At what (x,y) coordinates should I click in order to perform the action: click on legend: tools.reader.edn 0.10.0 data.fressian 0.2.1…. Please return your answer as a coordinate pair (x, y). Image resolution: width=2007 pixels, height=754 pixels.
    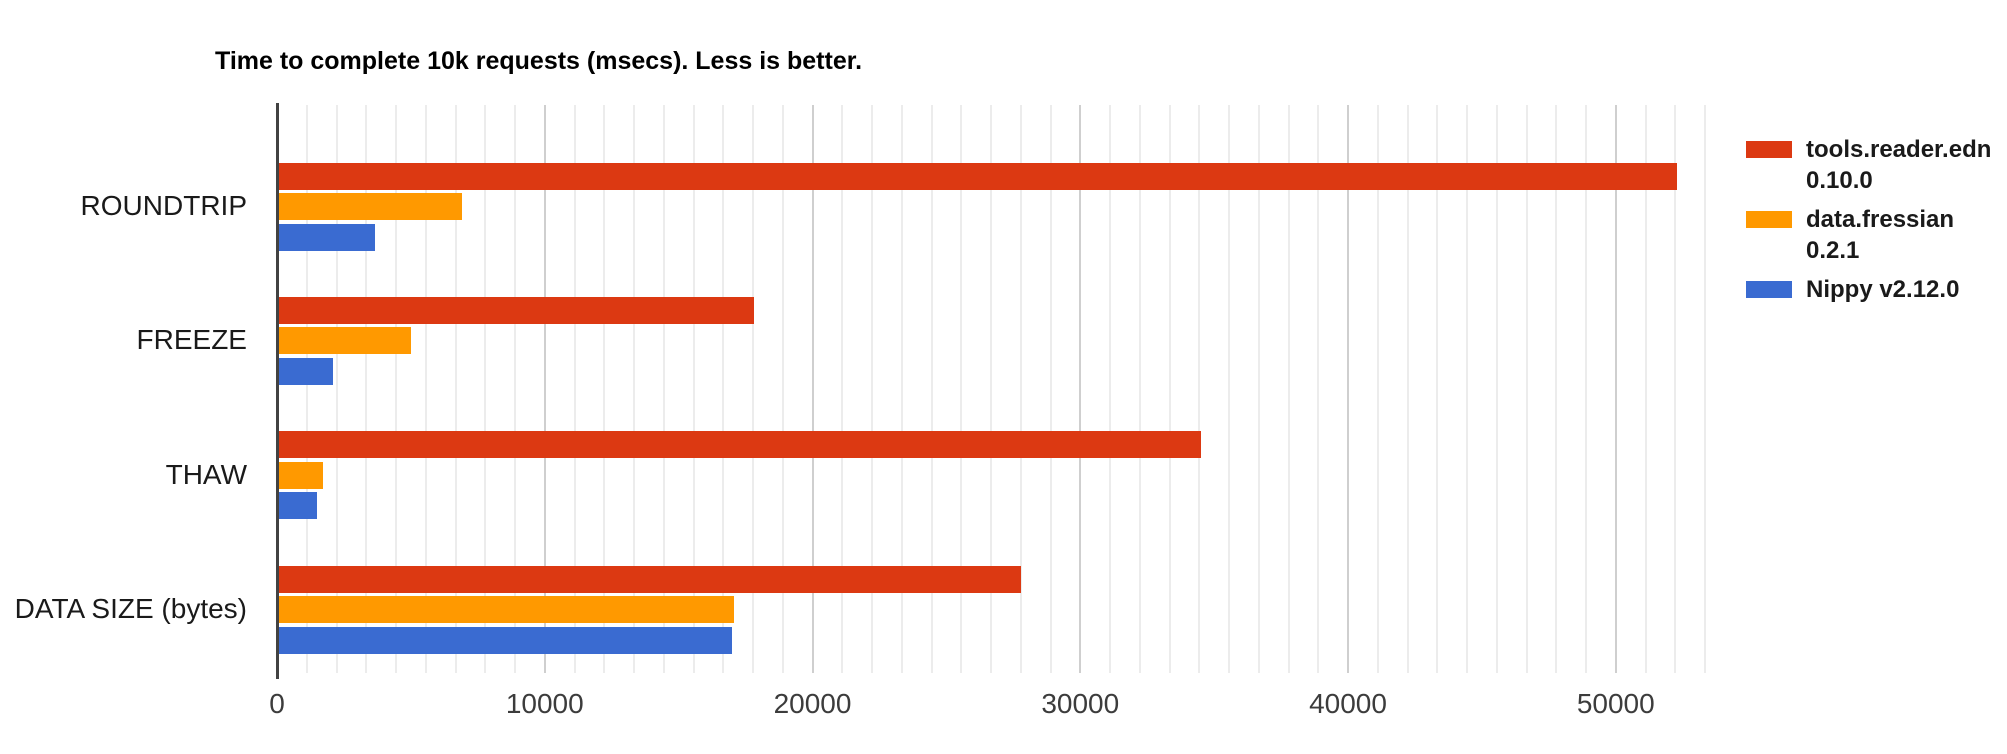
    Looking at the image, I should click on (1868, 219).